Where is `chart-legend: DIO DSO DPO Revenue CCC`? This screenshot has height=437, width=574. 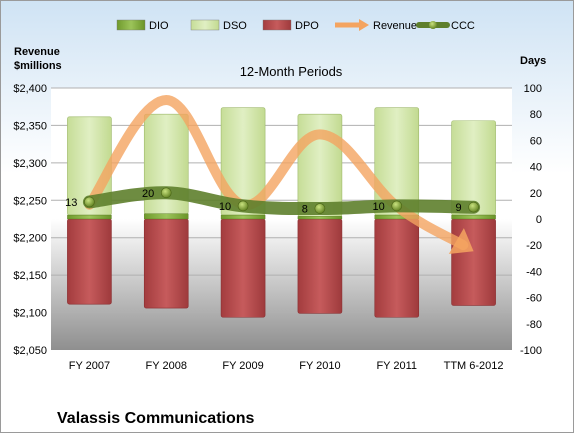 chart-legend: DIO DSO DPO Revenue CCC is located at coordinates (295, 25).